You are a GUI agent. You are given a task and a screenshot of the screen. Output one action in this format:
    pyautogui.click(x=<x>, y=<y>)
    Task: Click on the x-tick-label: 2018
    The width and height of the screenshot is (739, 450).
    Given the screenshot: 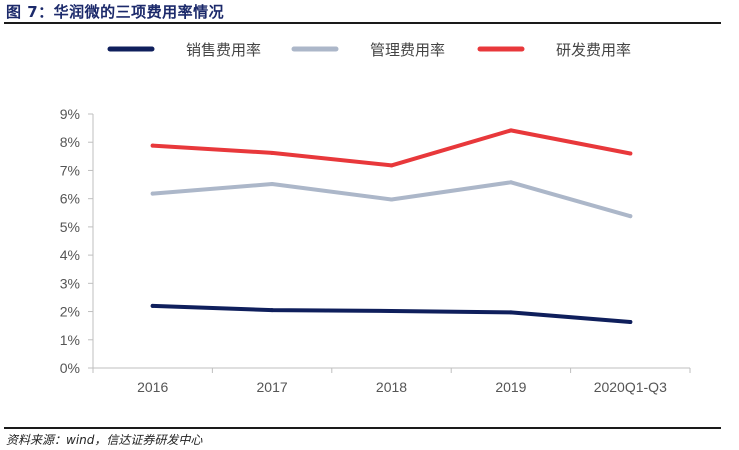 What is the action you would take?
    pyautogui.click(x=391, y=387)
    